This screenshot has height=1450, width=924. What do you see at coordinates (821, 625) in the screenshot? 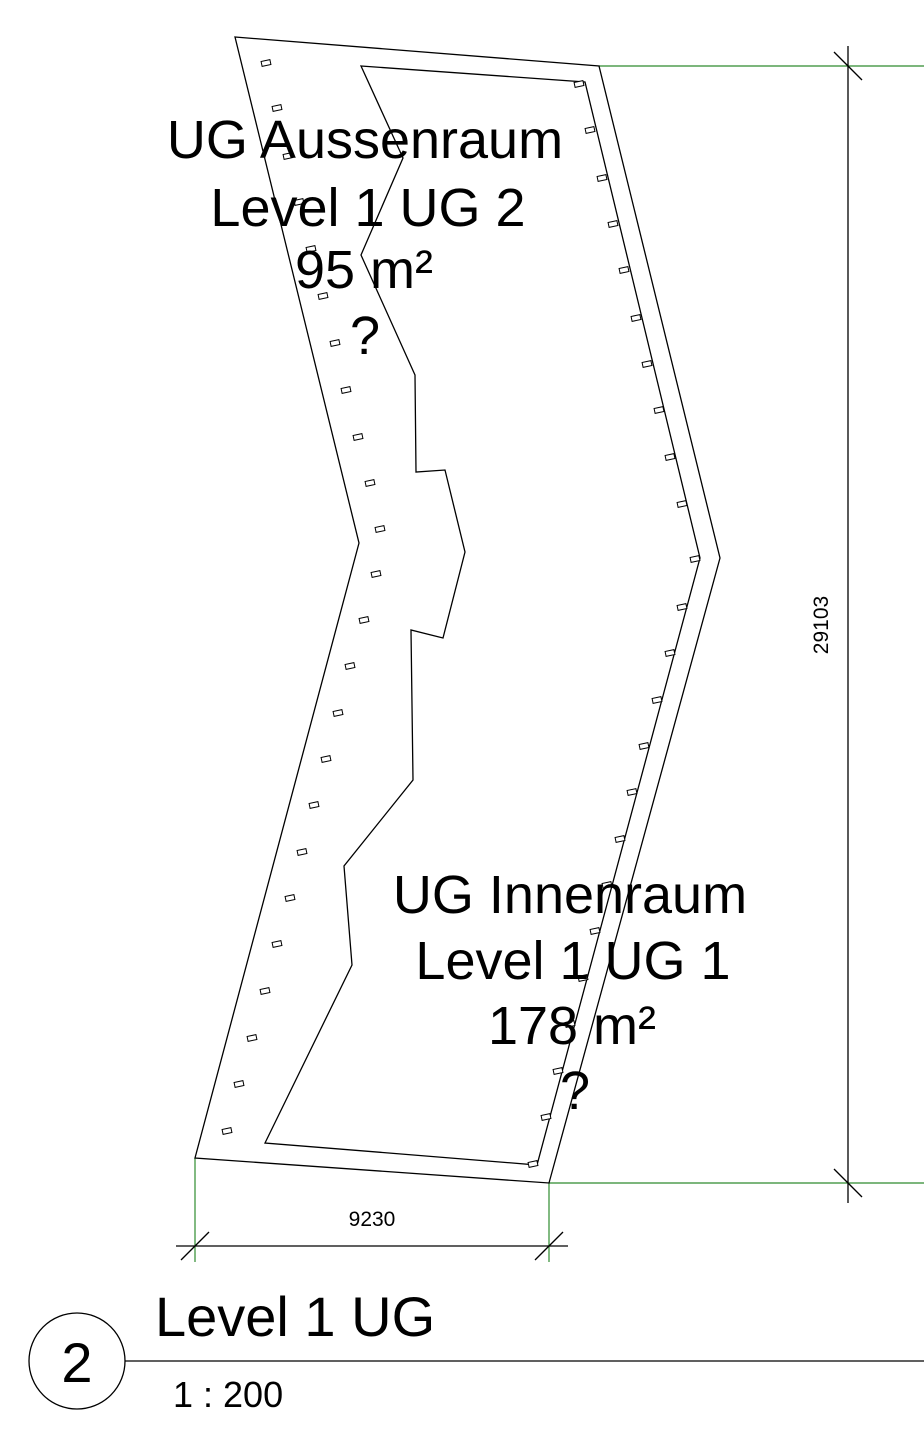
I see `dimension-height-label: 29103` at bounding box center [821, 625].